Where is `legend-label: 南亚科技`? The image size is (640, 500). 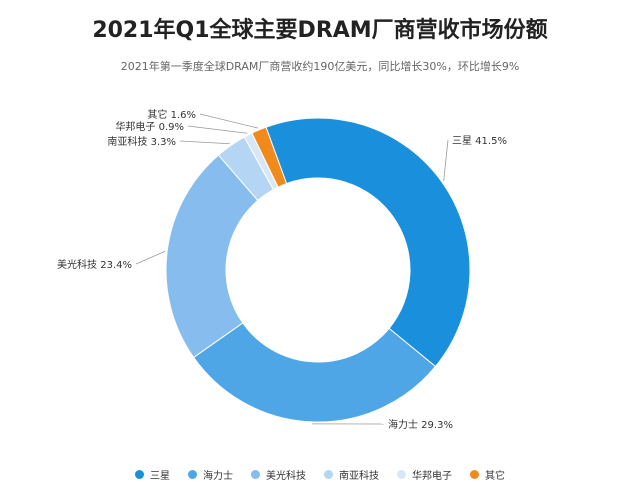
legend-label: 南亚科技 is located at coordinates (359, 476).